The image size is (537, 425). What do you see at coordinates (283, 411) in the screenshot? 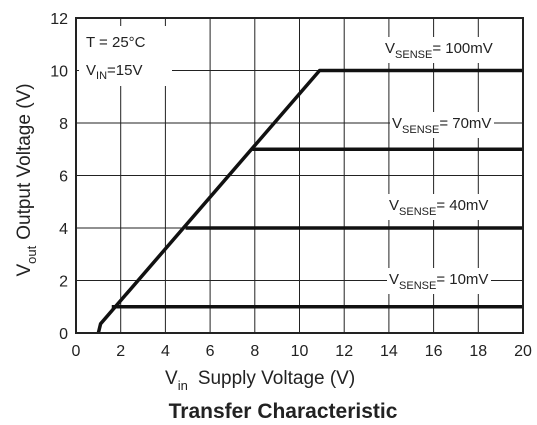
I see `chart-caption: Transfer Characteristic` at bounding box center [283, 411].